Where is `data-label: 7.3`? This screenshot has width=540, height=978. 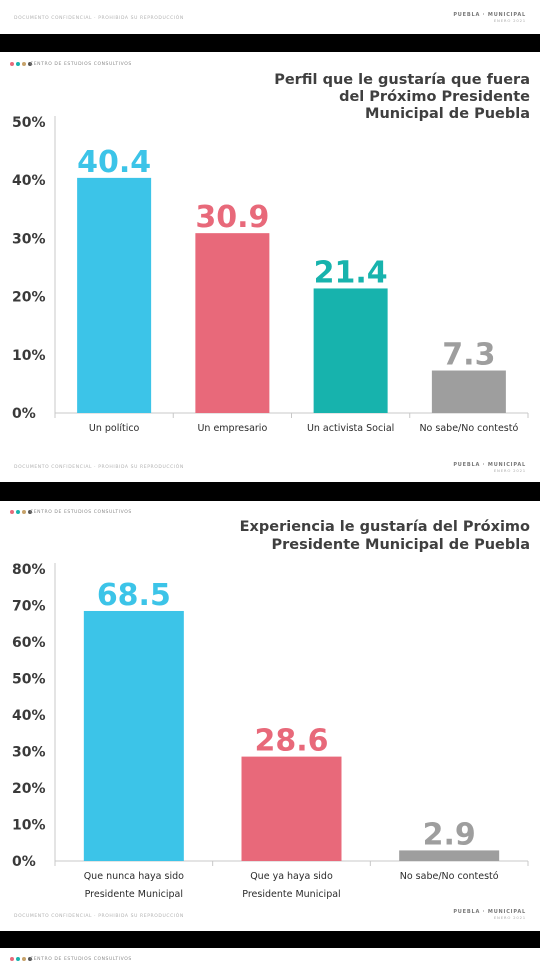 data-label: 7.3 is located at coordinates (468, 355).